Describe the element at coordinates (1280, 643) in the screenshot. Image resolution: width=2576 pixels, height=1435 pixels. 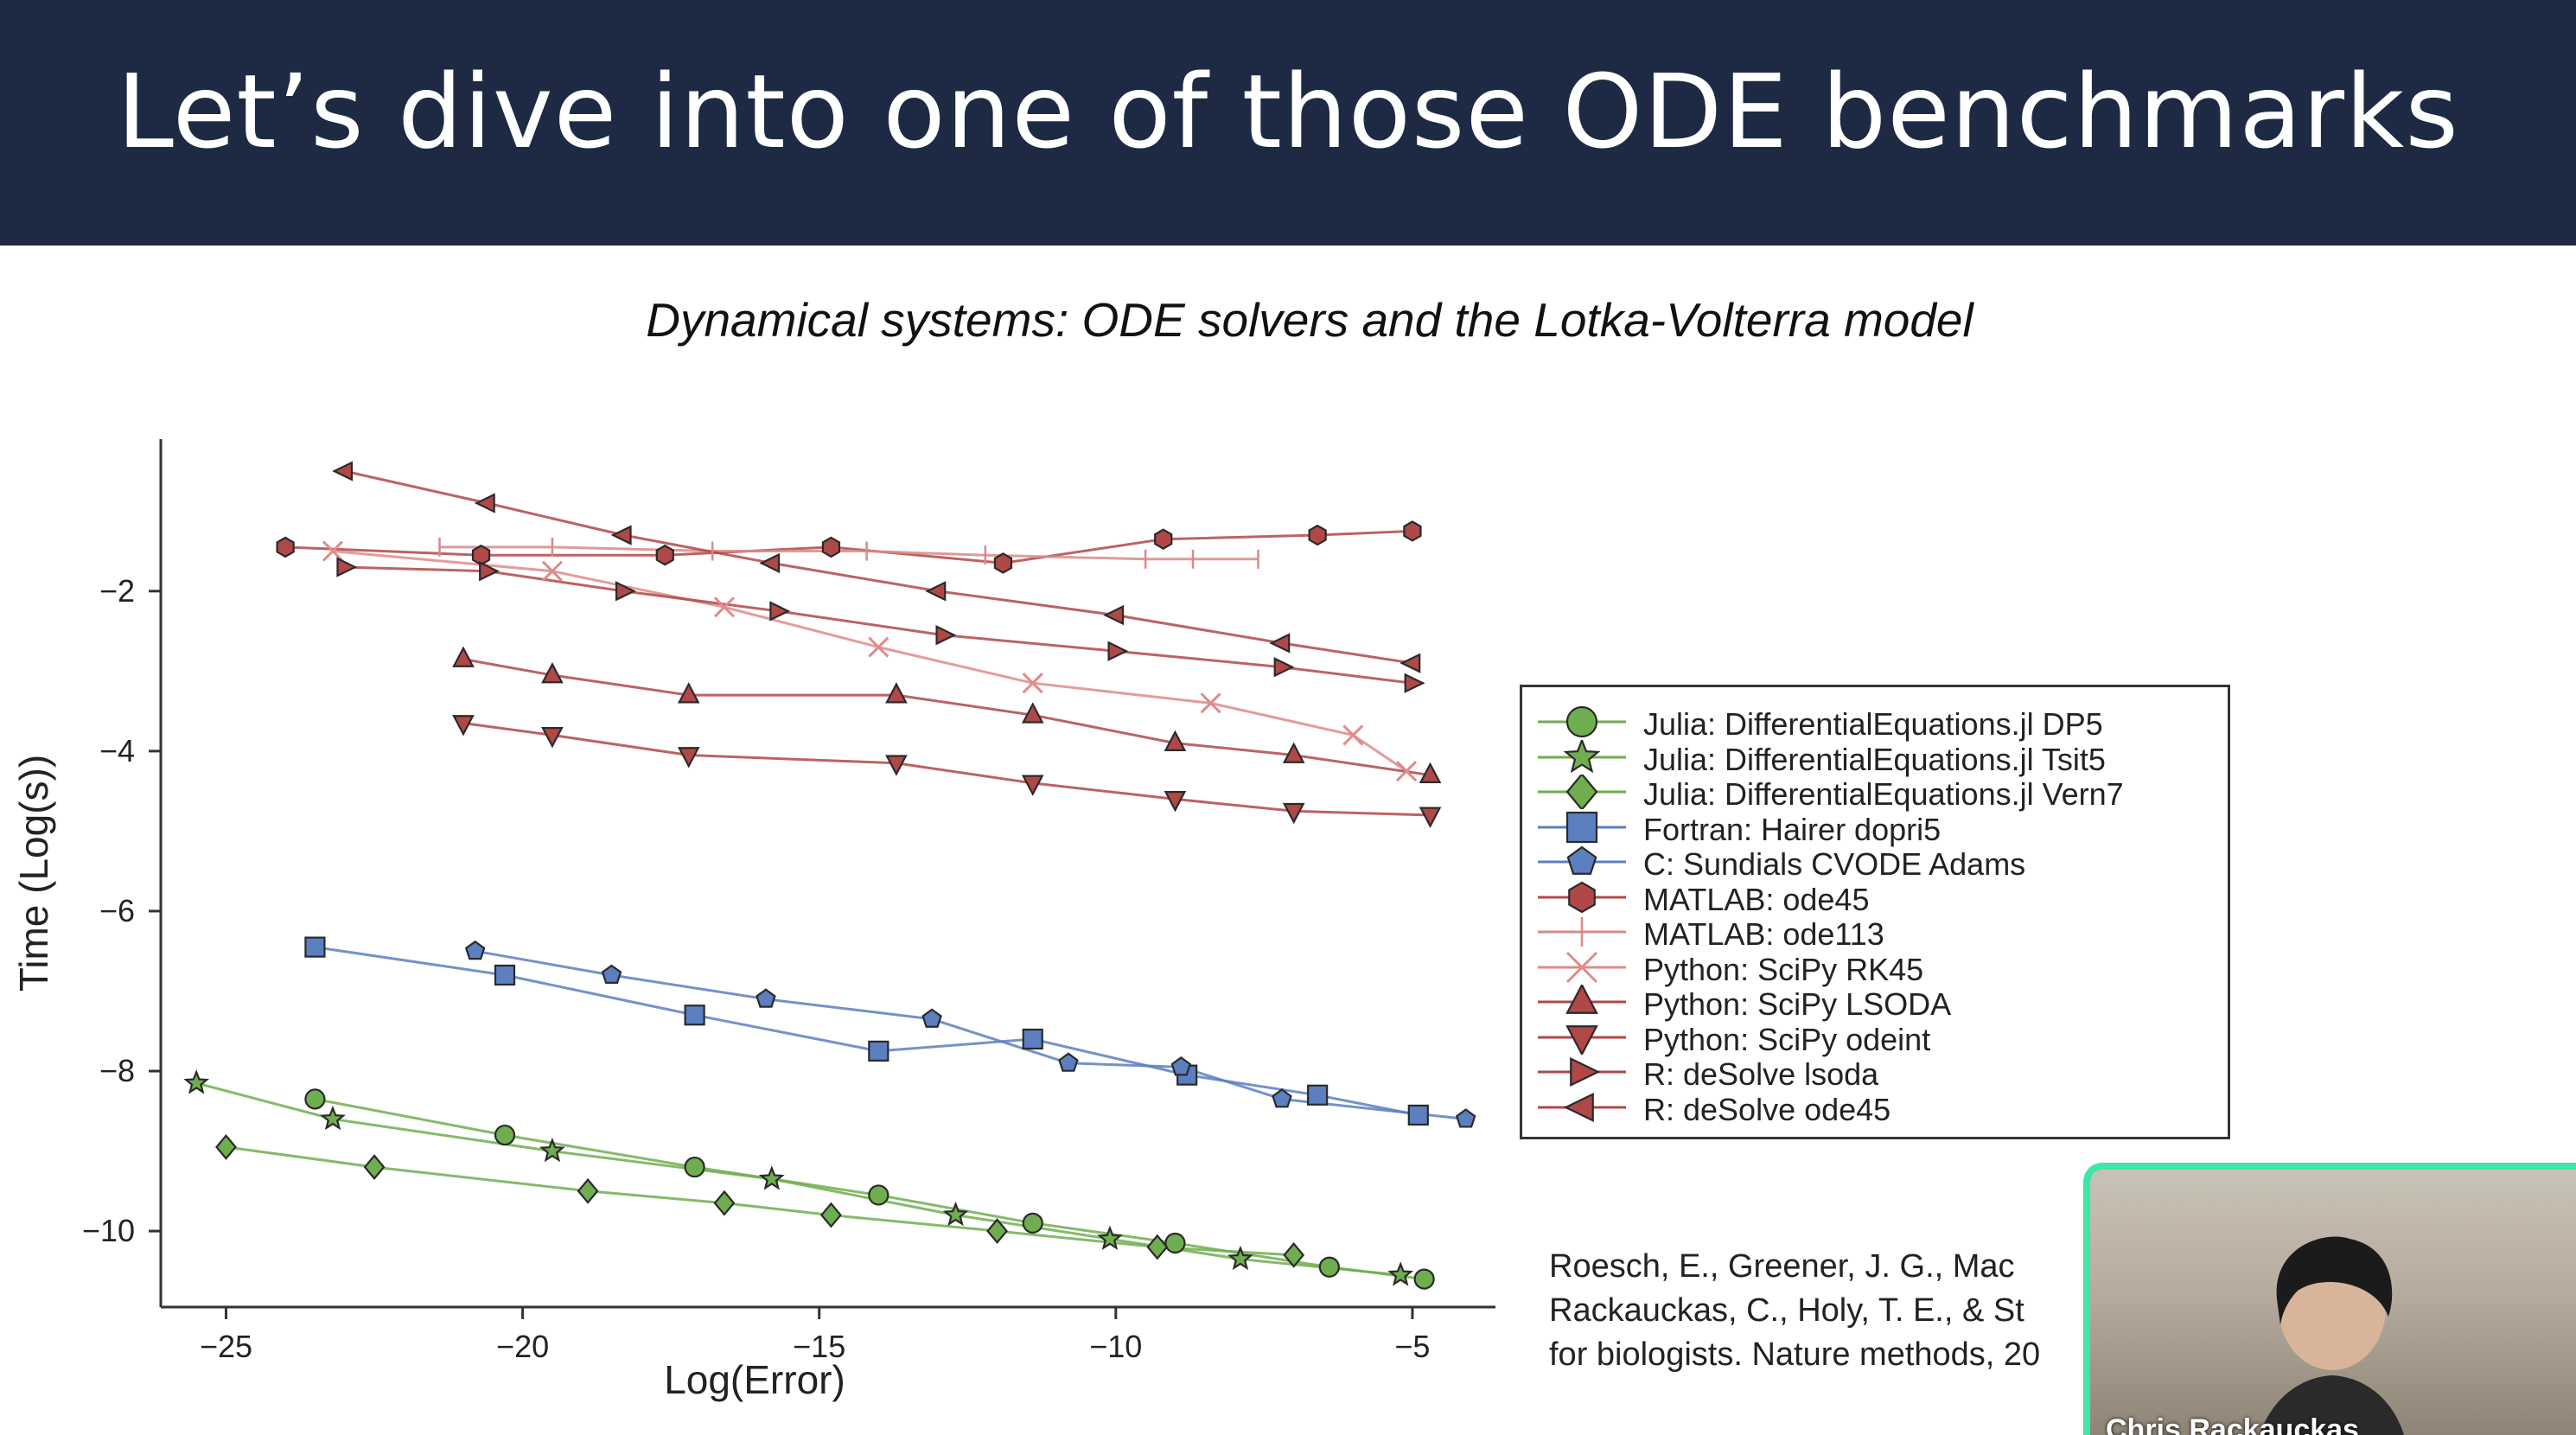
I see `data-point-s11-p6` at that location.